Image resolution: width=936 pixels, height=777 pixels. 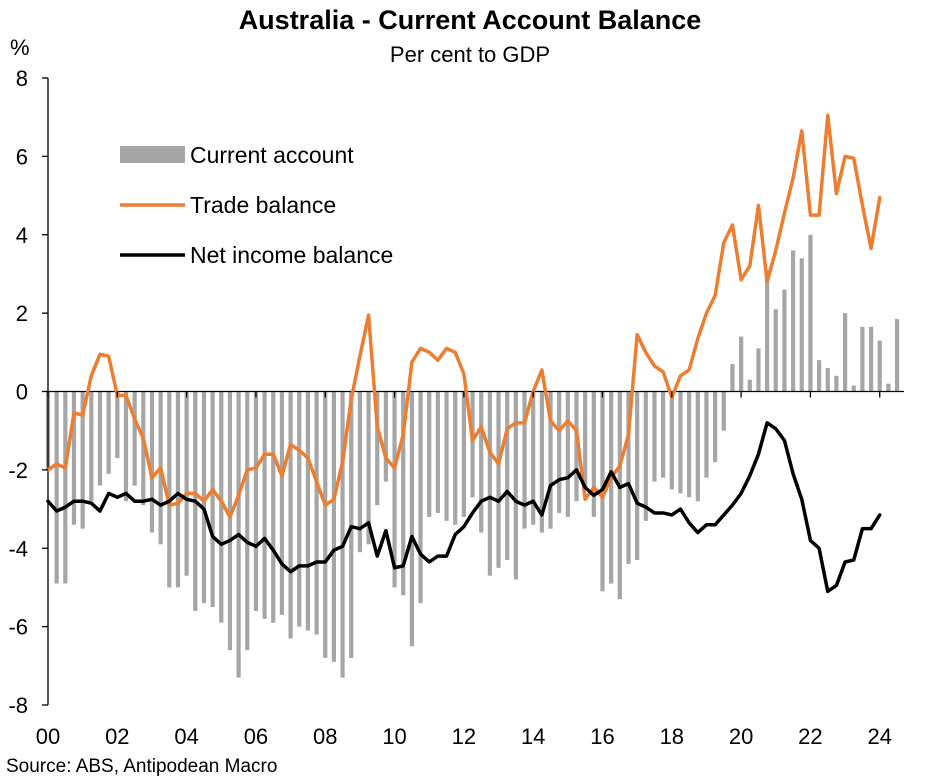 What do you see at coordinates (256, 736) in the screenshot?
I see `x-tick-label: 06` at bounding box center [256, 736].